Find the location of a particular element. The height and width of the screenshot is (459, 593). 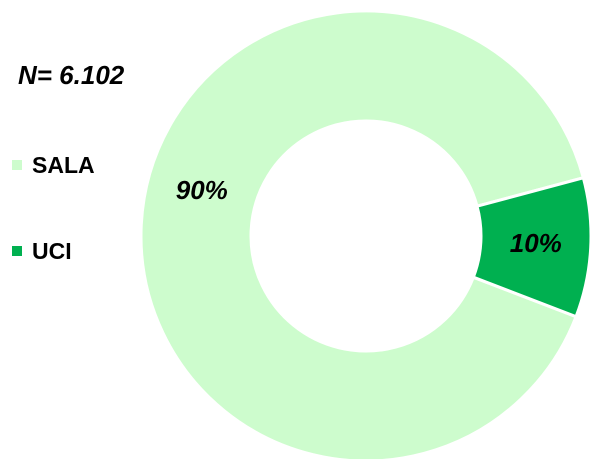

legend: SALA UCI is located at coordinates (53, 234).